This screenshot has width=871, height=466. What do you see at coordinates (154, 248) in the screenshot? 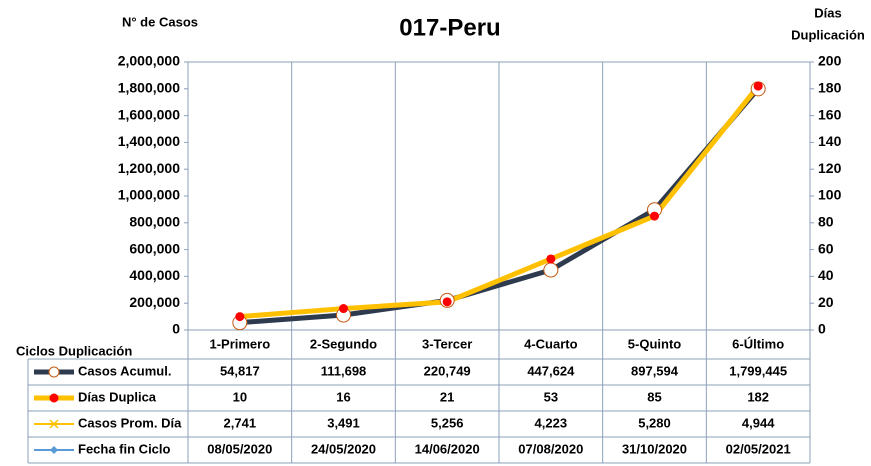
I see `y-tick-label: 600,000` at bounding box center [154, 248].